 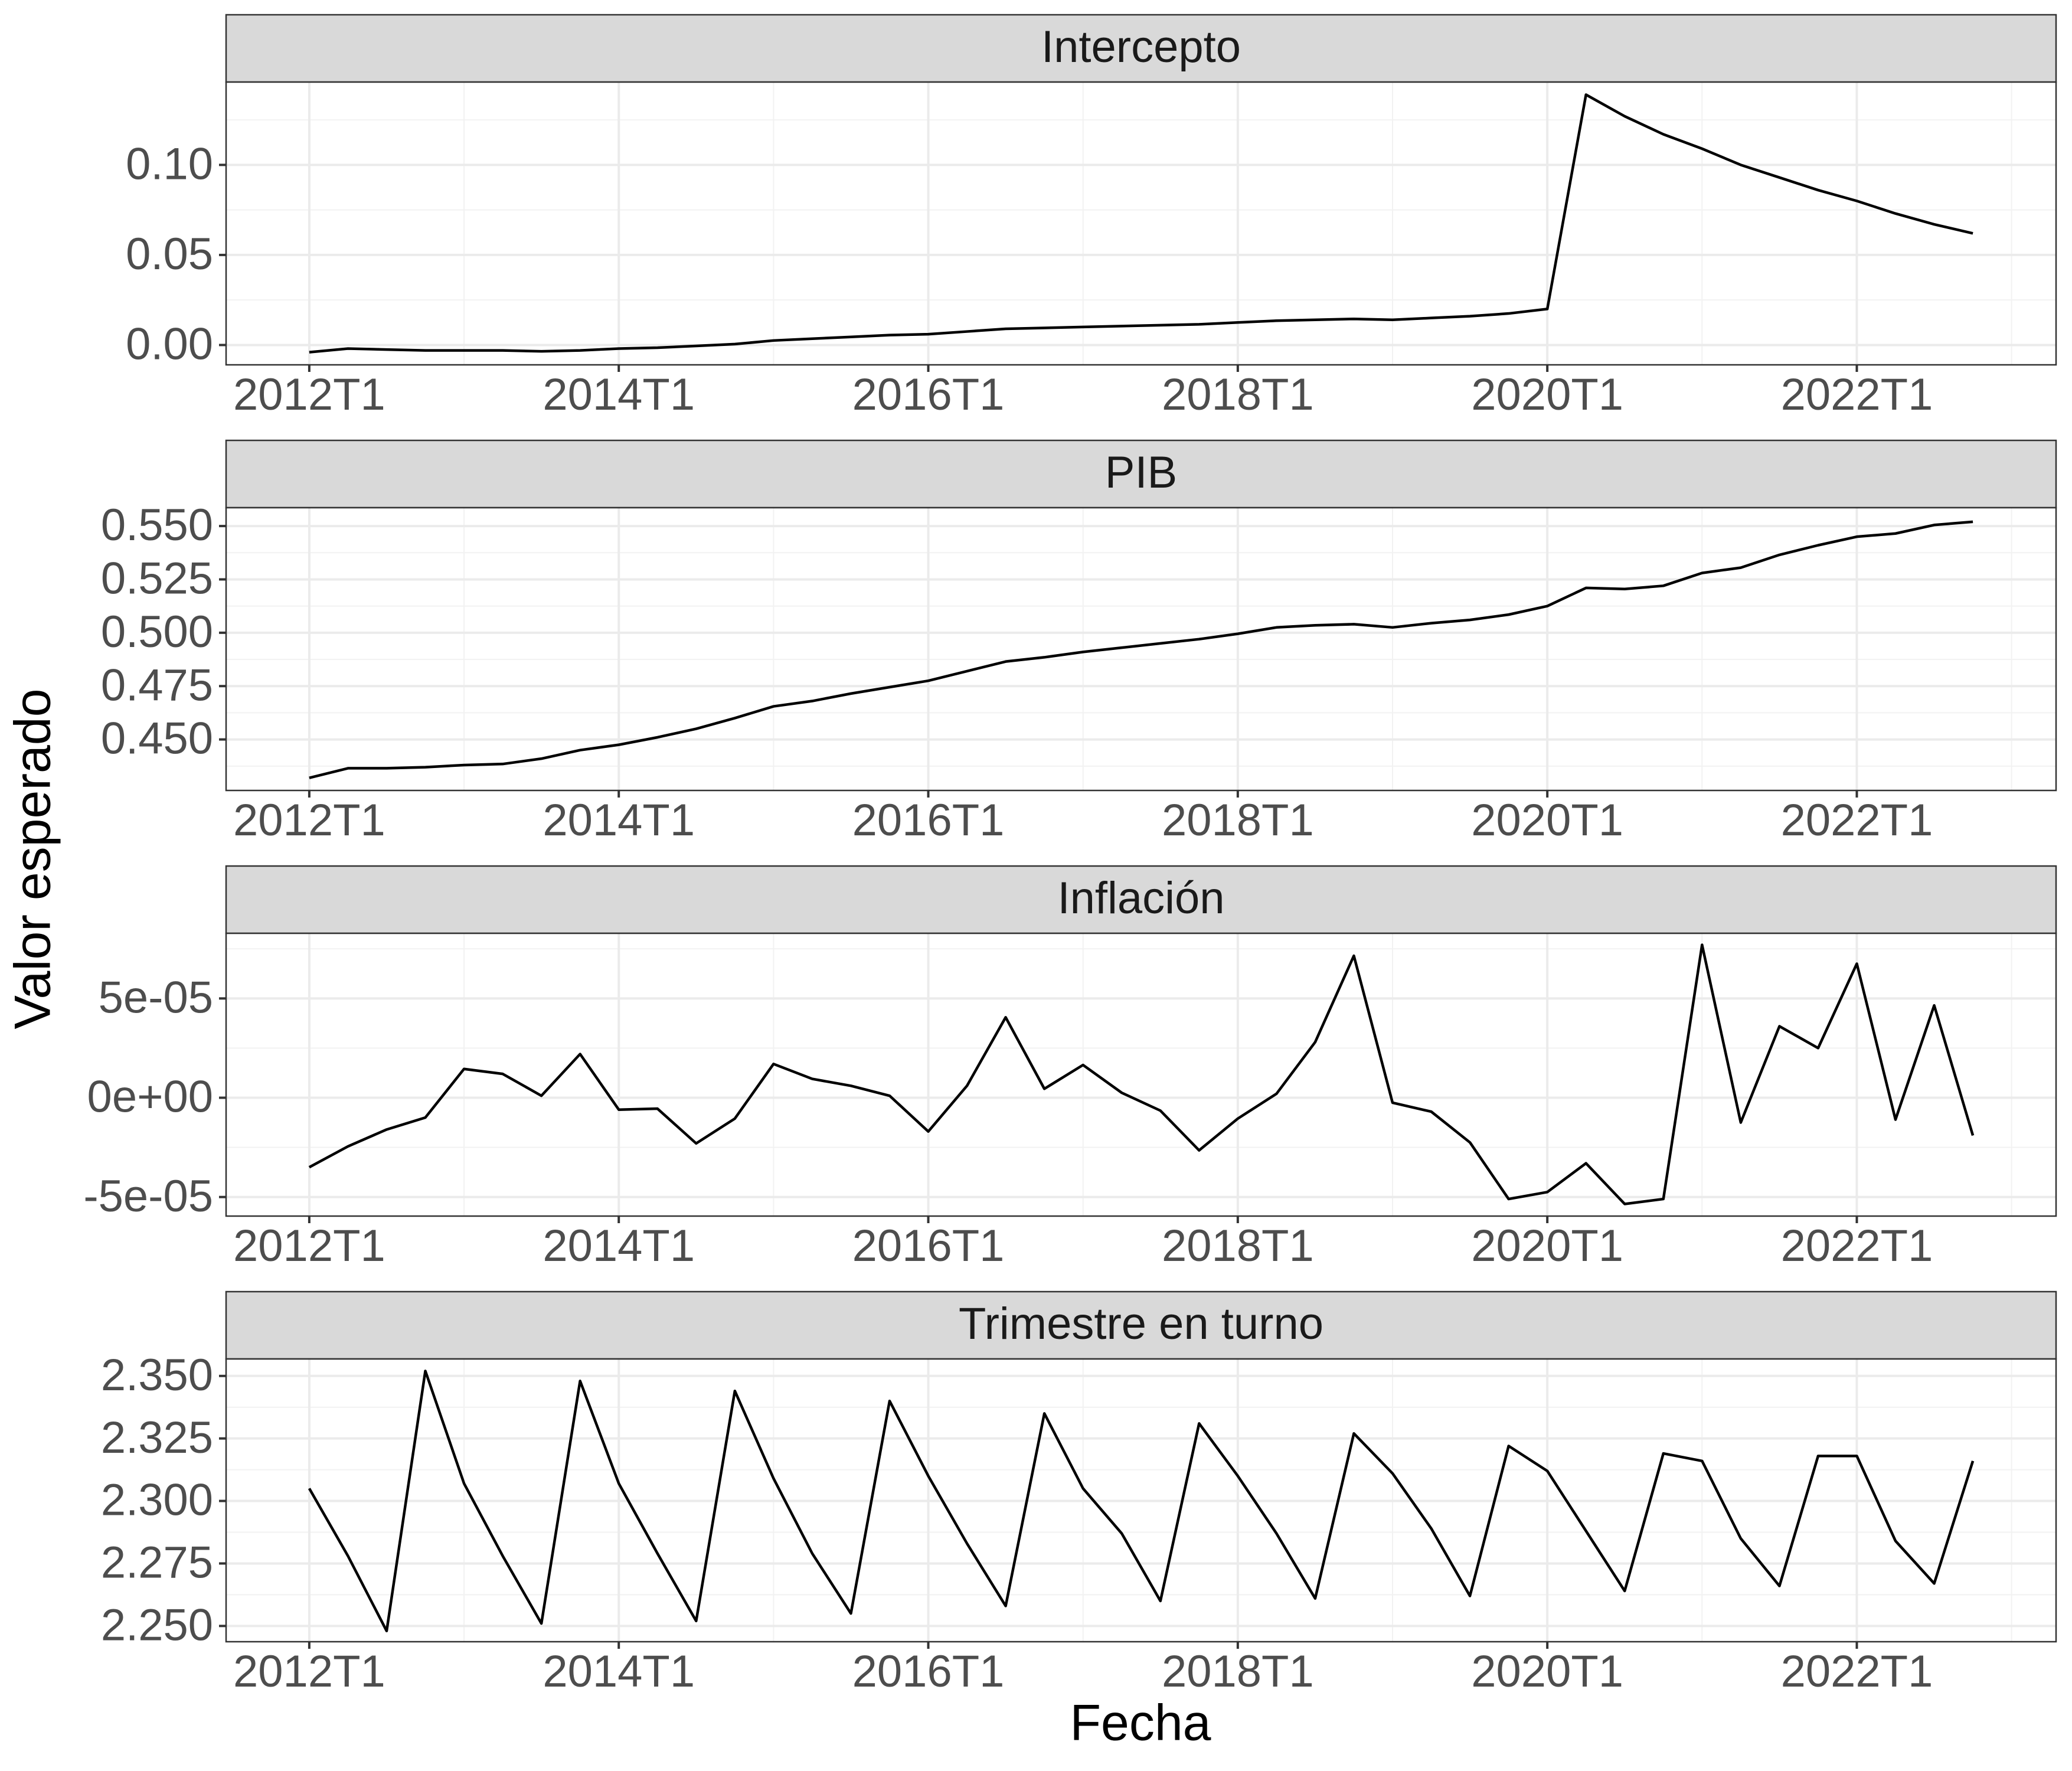 I want to click on y-tick-label: 2.275, so click(x=157, y=1563).